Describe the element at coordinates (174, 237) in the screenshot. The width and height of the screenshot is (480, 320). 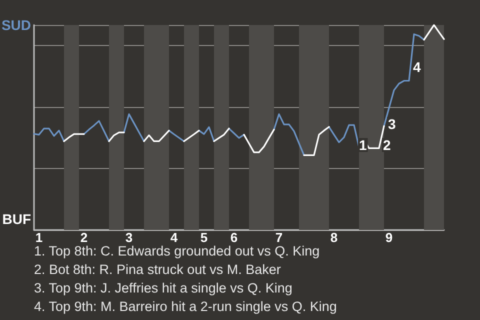
I see `x-tick-label: 4` at that location.